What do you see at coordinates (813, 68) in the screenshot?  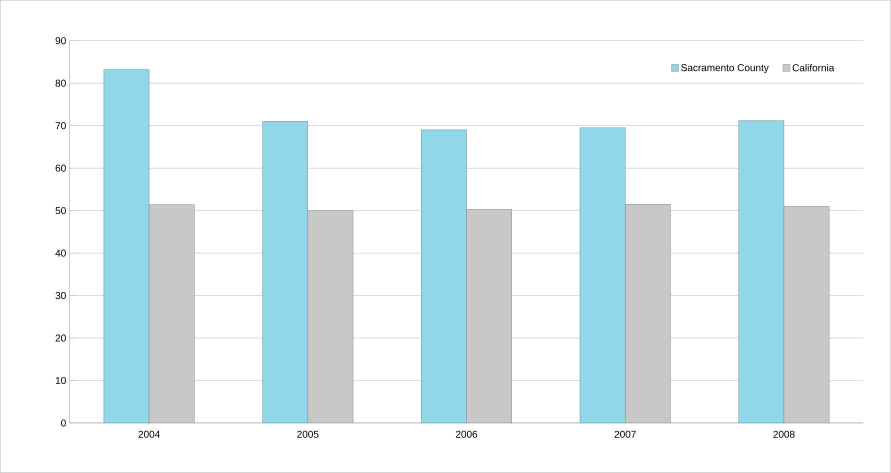 I see `legend-label: California` at bounding box center [813, 68].